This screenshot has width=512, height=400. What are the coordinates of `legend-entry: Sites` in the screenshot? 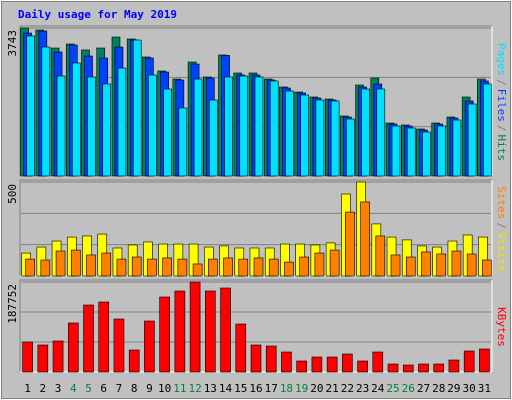 It's located at (501, 202).